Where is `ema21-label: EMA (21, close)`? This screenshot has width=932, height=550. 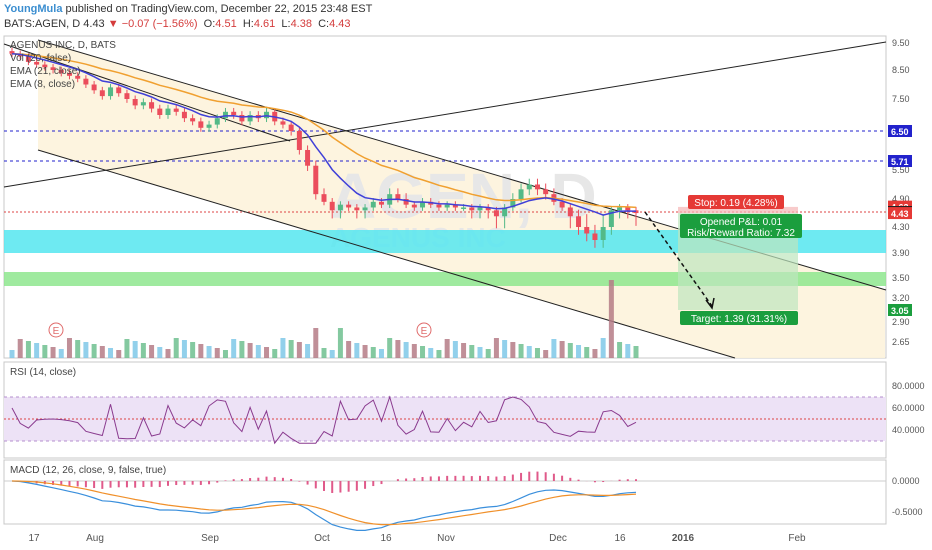 ema21-label: EMA (21, close) is located at coordinates (45, 71).